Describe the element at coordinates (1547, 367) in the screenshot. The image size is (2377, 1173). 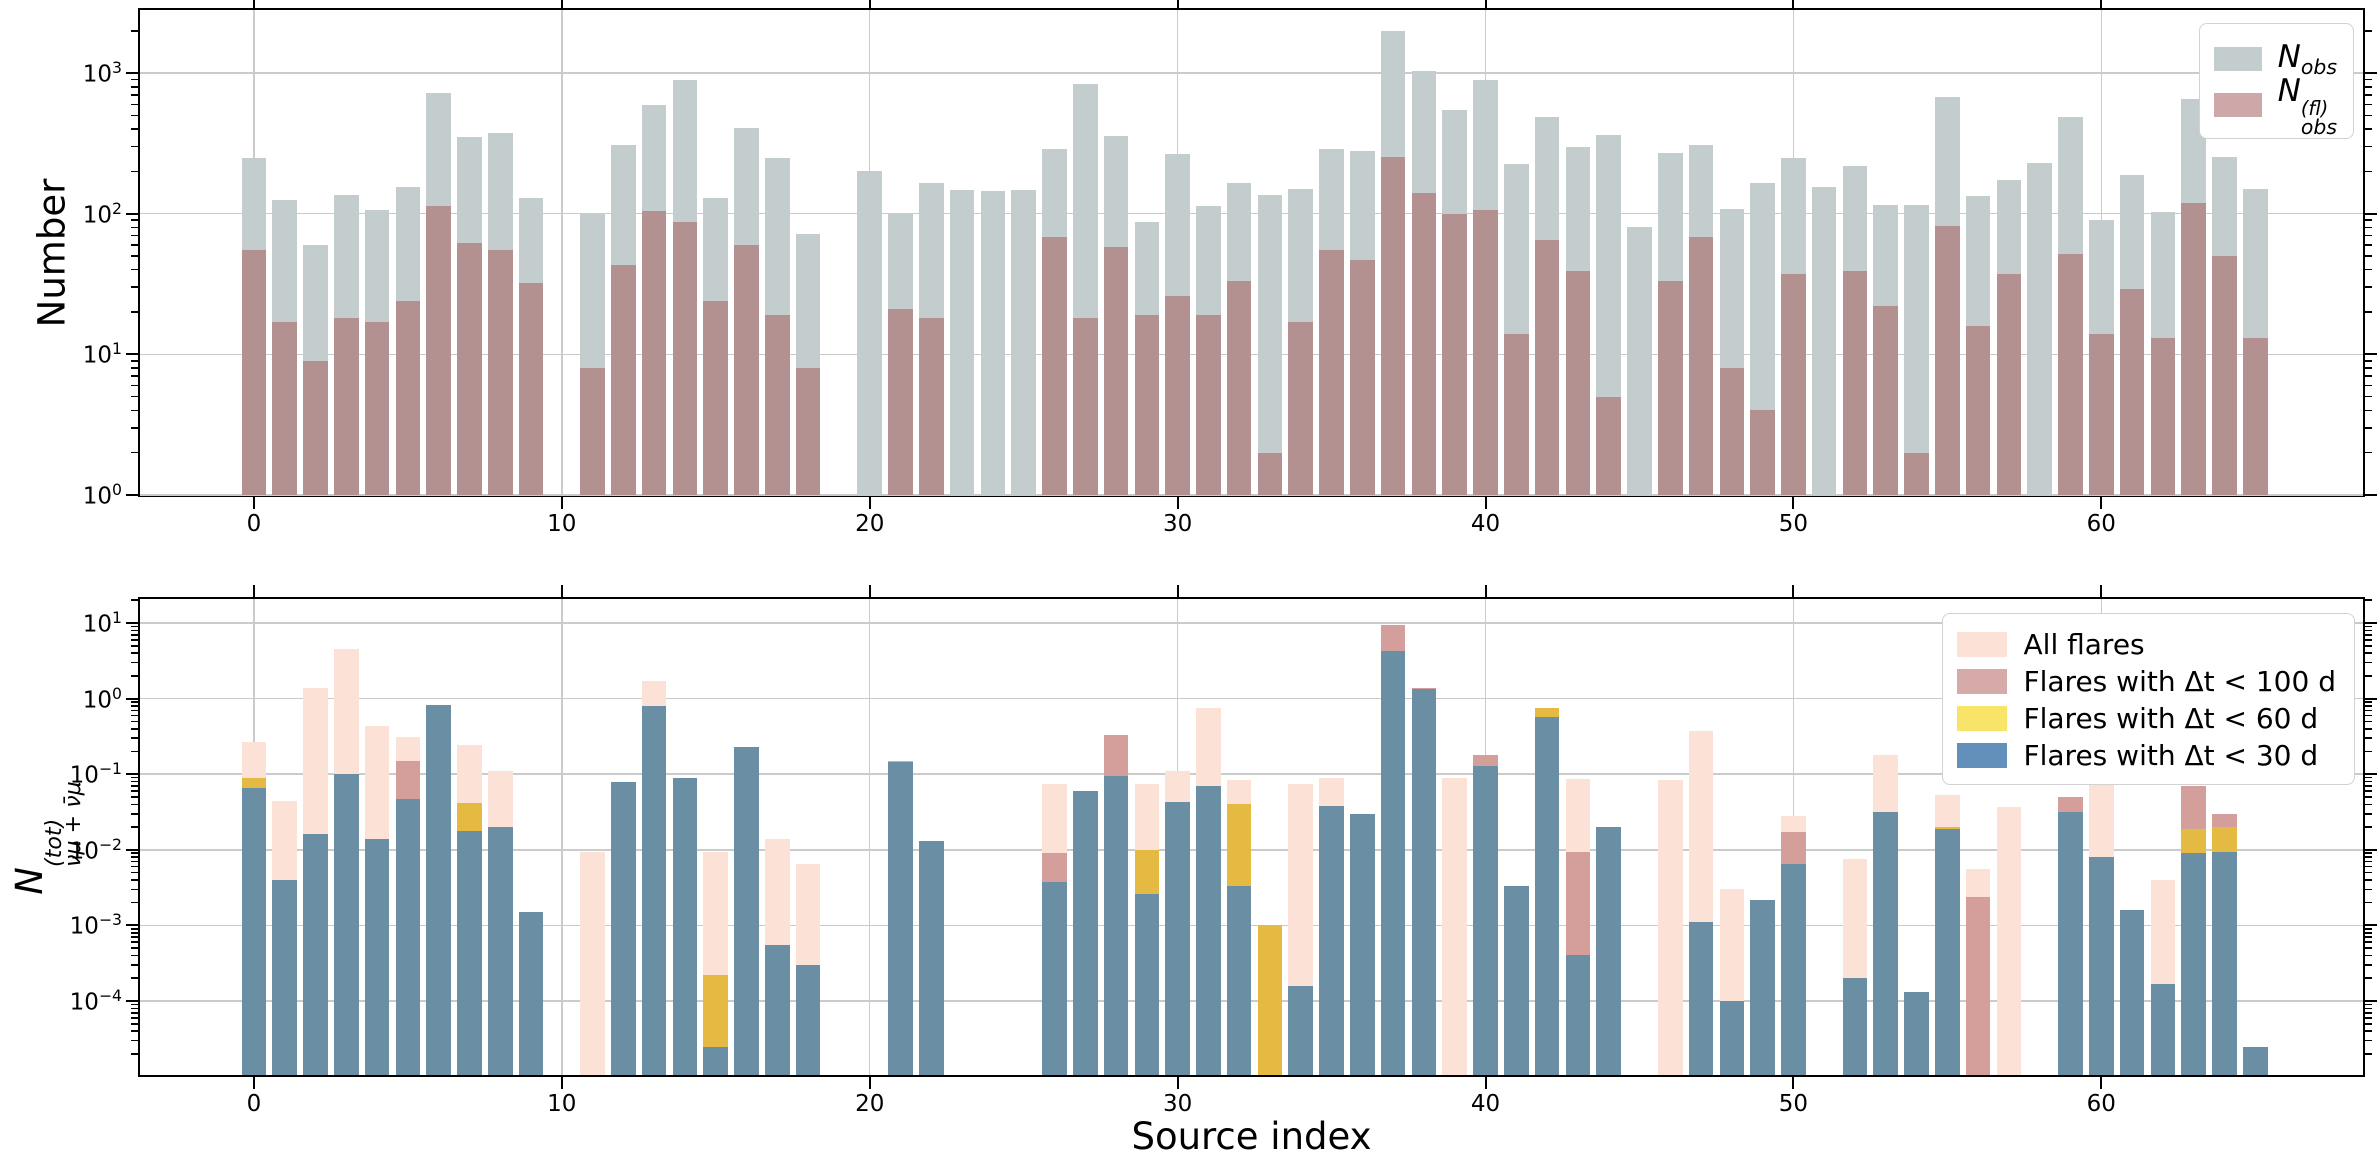
I see `bar-top-s1-x42` at that location.